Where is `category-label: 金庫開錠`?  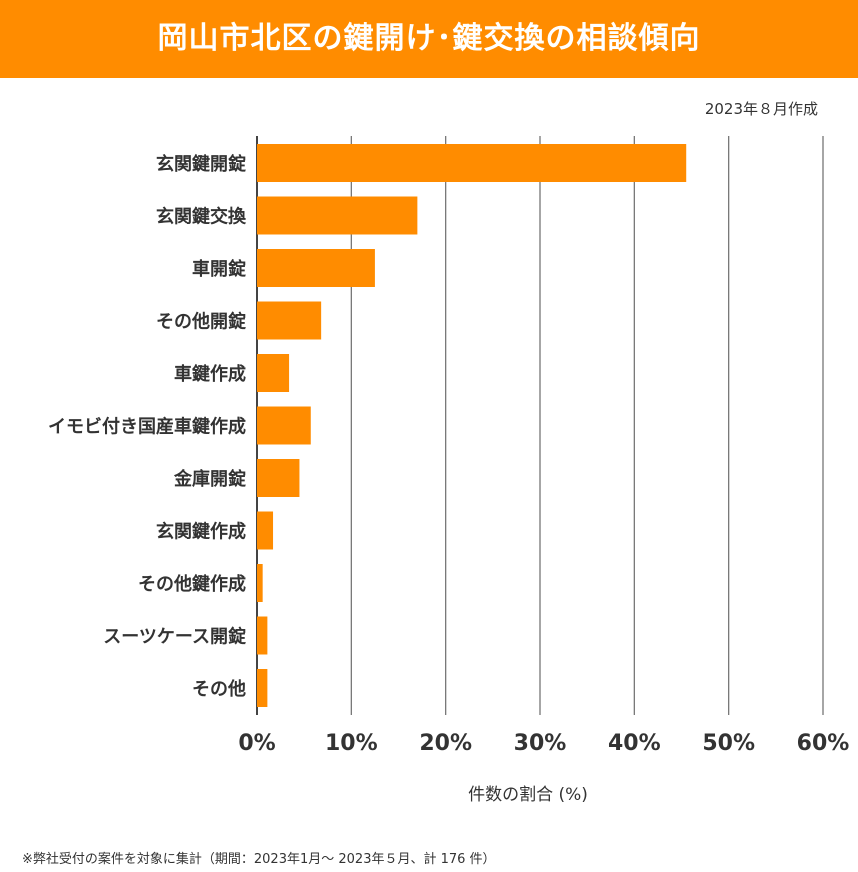 category-label: 金庫開錠 is located at coordinates (209, 479).